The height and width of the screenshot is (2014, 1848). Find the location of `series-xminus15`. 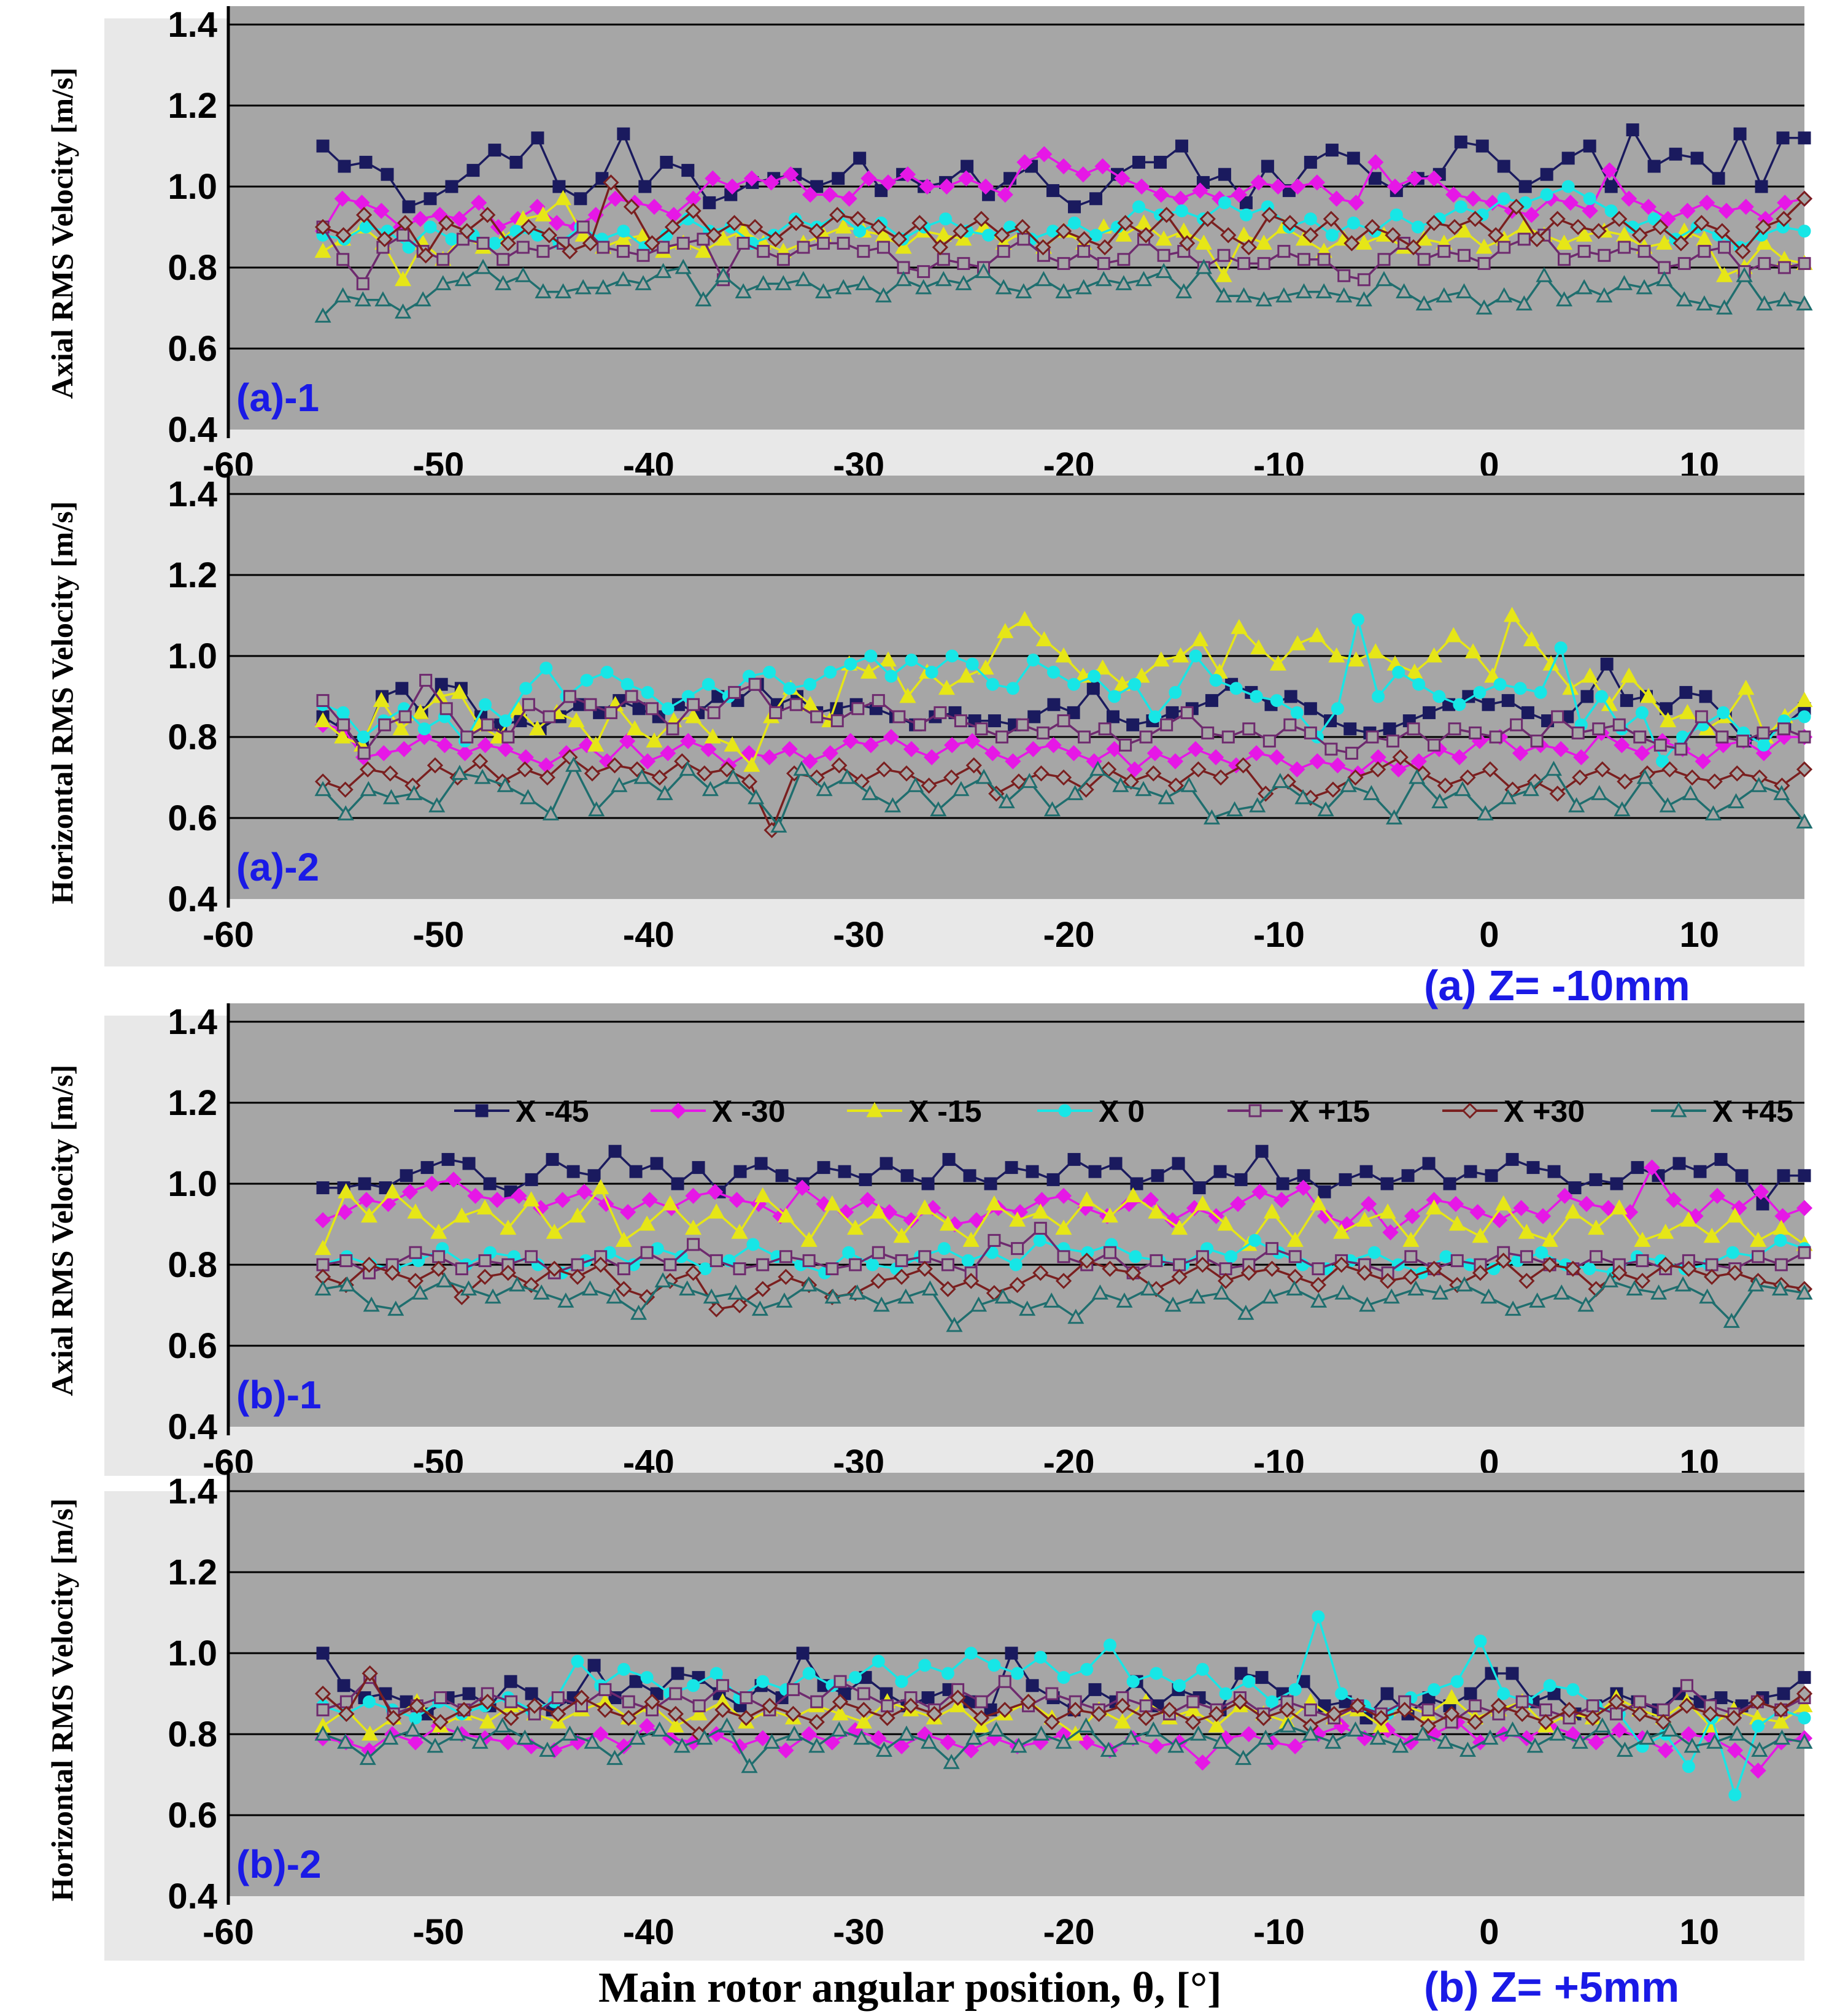

series-xminus15 is located at coordinates (1063, 689).